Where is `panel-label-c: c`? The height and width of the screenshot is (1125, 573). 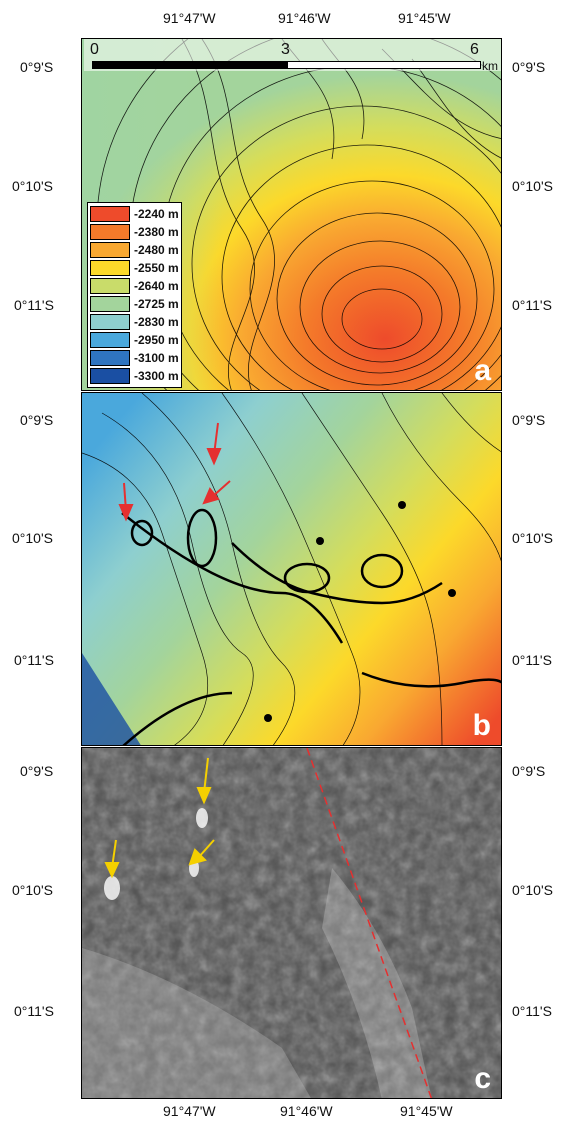 panel-label-c: c is located at coordinates (482, 1078).